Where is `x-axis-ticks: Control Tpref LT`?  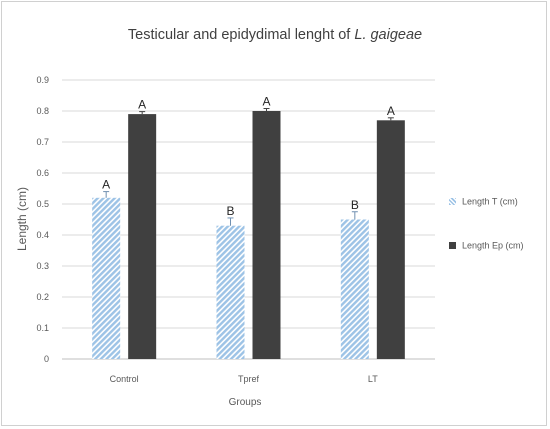
x-axis-ticks: Control Tpref LT is located at coordinates (244, 379).